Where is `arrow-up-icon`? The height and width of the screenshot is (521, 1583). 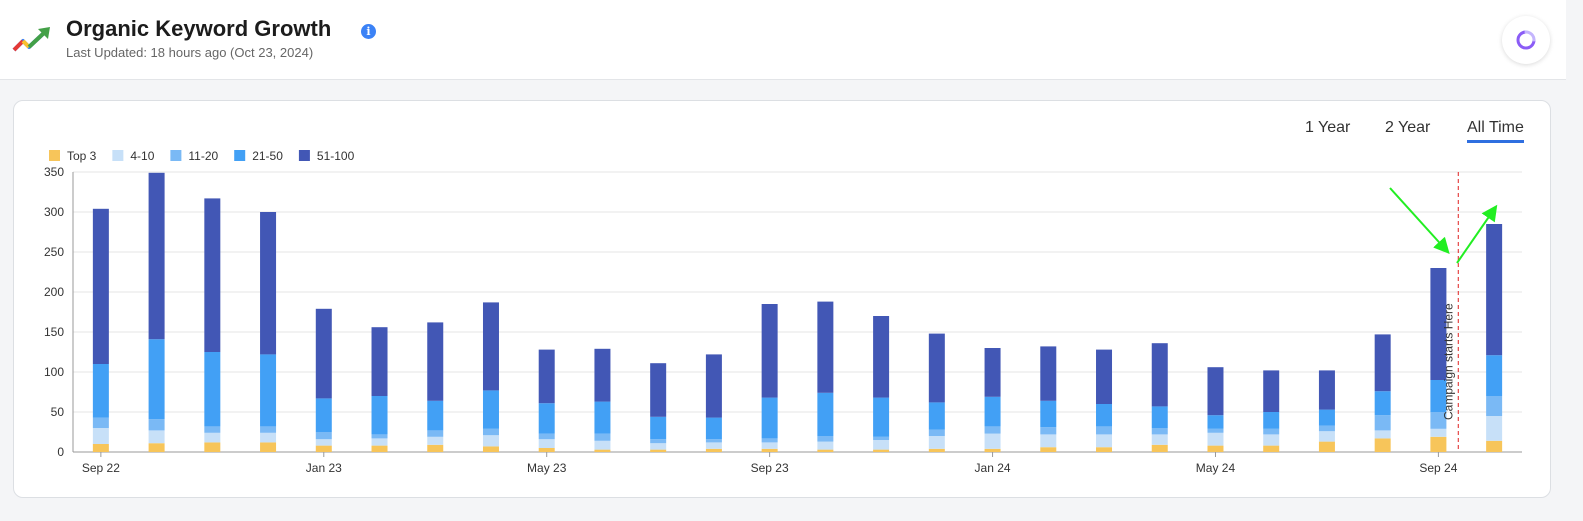 arrow-up-icon is located at coordinates (1477, 234).